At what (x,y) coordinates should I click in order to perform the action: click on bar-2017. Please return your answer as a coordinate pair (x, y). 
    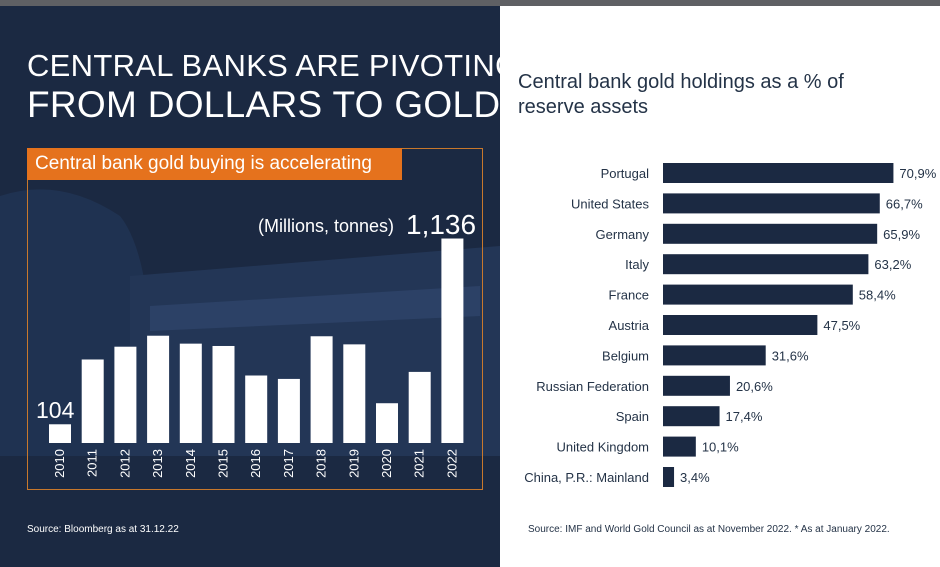
    Looking at the image, I should click on (288, 410).